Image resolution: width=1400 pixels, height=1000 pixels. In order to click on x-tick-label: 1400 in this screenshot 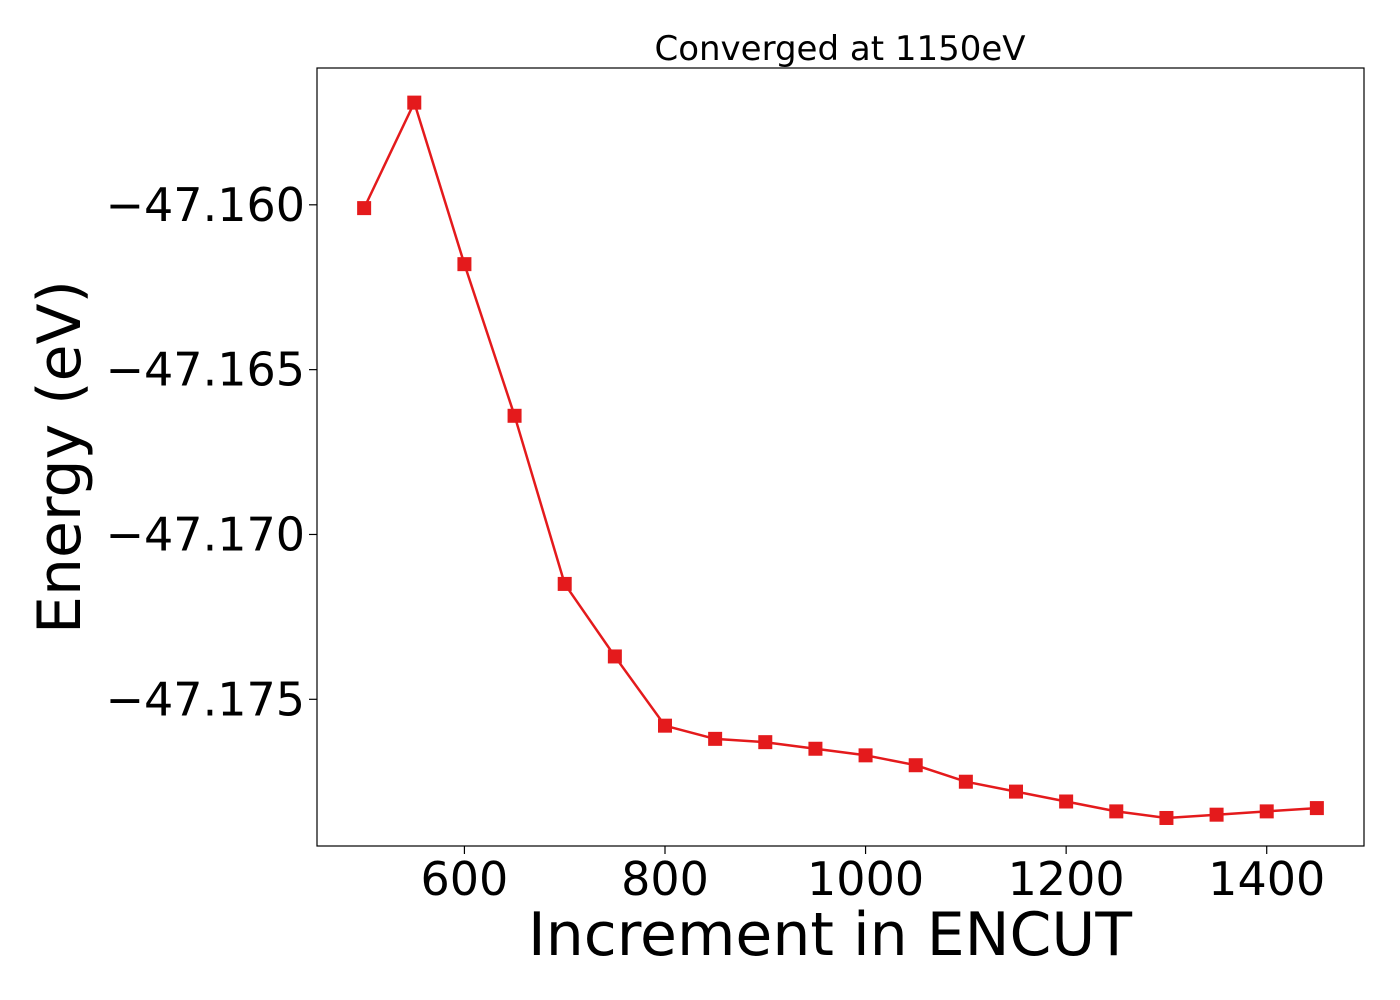, I will do `click(1266, 879)`.